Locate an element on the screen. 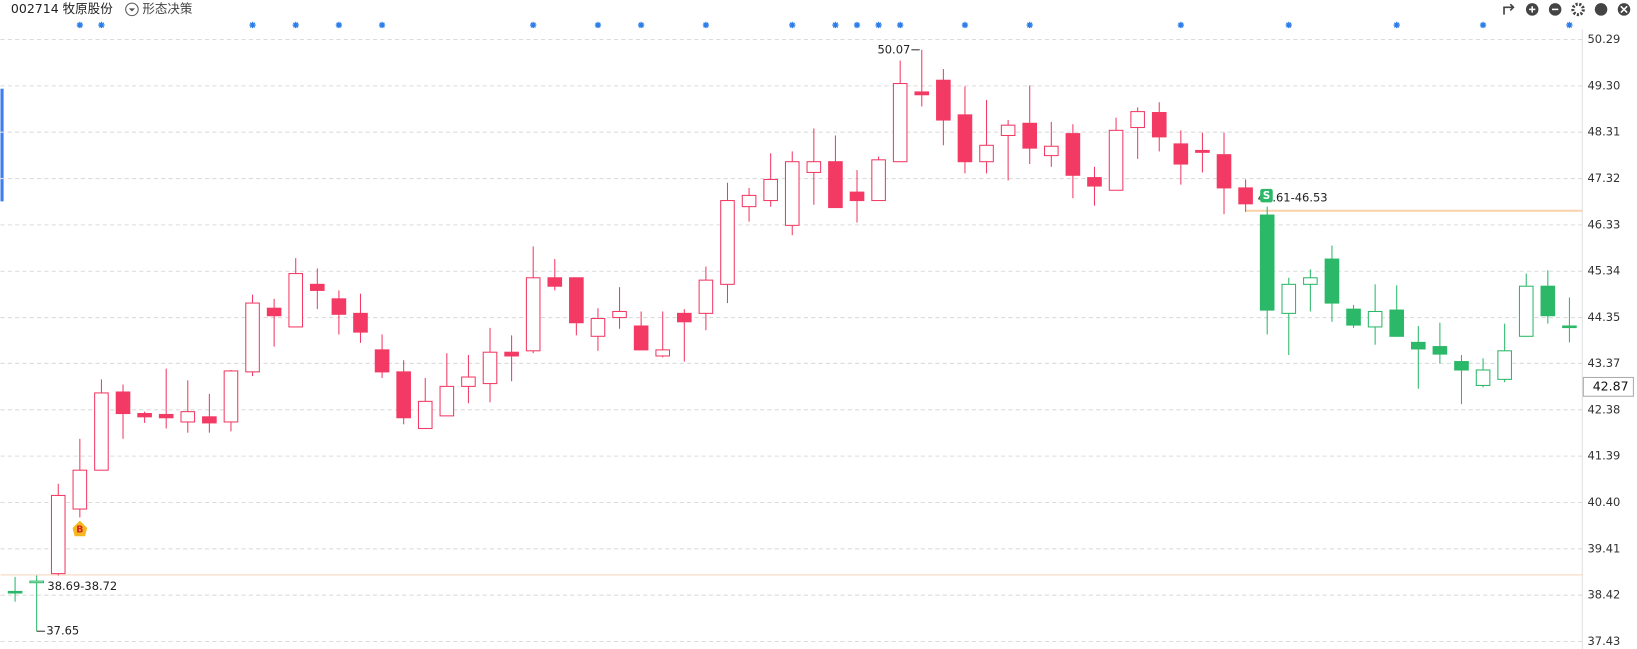 The height and width of the screenshot is (649, 1637). cross is located at coordinates (1624, 9).